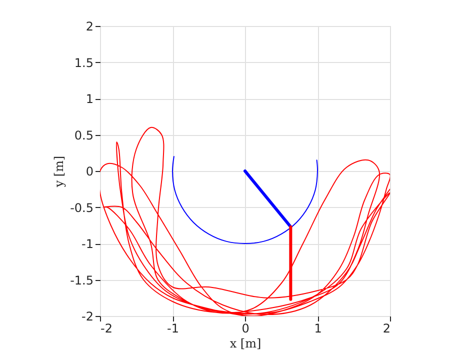 This screenshot has width=474, height=355. What do you see at coordinates (246, 343) in the screenshot?
I see `x-axis-title: x [m]` at bounding box center [246, 343].